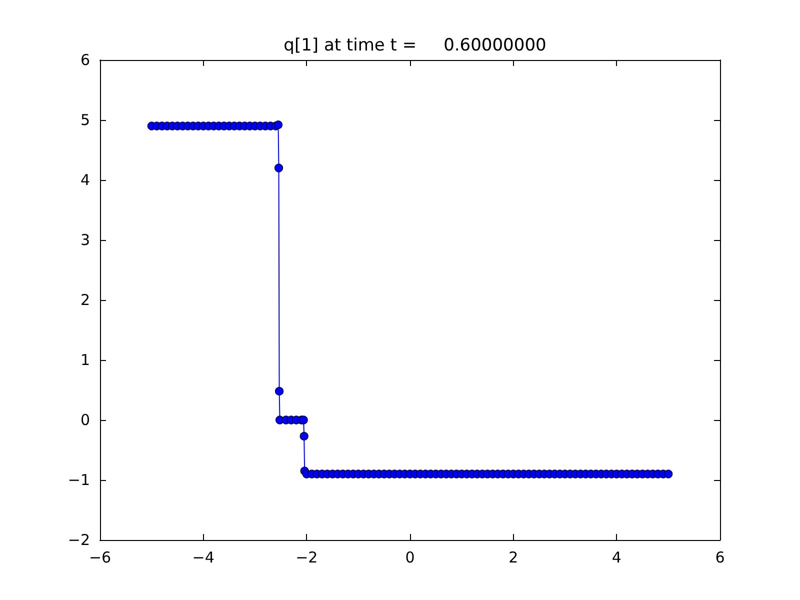  What do you see at coordinates (85, 120) in the screenshot?
I see `y-tick-label: 5` at bounding box center [85, 120].